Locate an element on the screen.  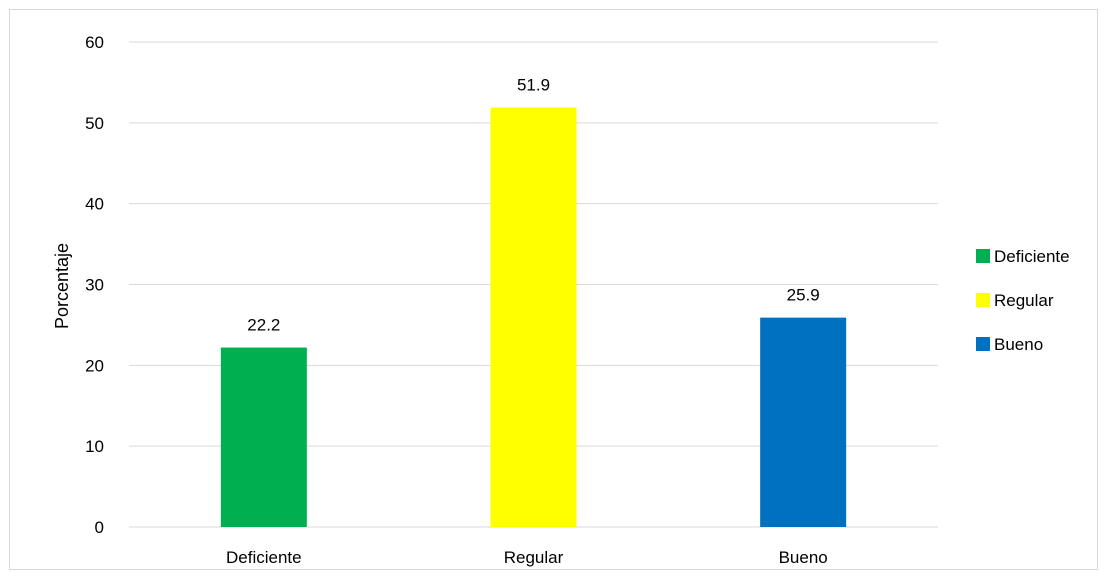
bar-regular is located at coordinates (533, 317).